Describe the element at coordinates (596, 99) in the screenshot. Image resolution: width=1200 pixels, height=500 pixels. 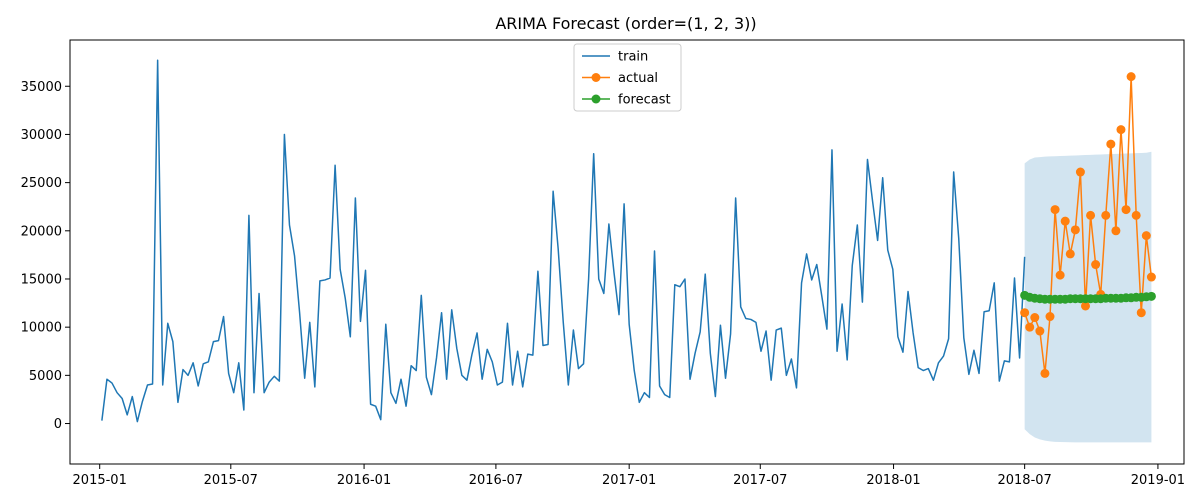
I see `legend-marker-forecast` at that location.